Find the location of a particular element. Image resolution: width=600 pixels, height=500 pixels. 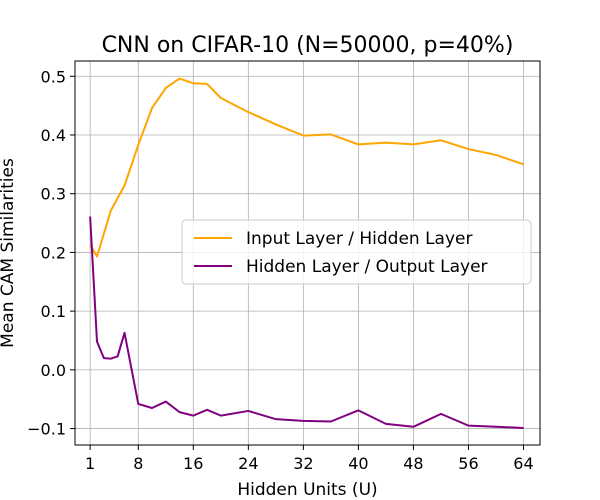

x-tick-label: 8 is located at coordinates (138, 463).